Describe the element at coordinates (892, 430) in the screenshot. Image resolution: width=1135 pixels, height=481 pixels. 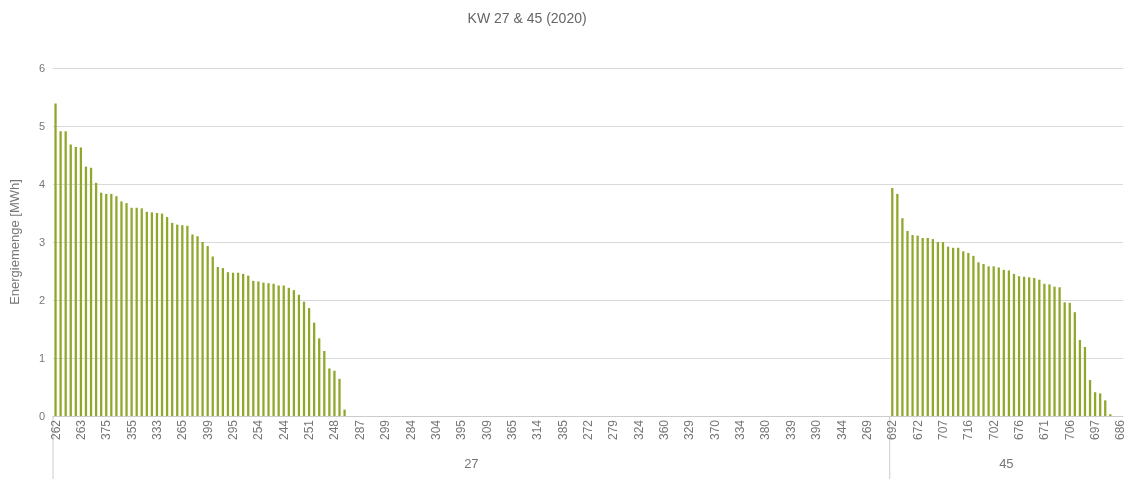
I see `x-tick-label: 692` at that location.